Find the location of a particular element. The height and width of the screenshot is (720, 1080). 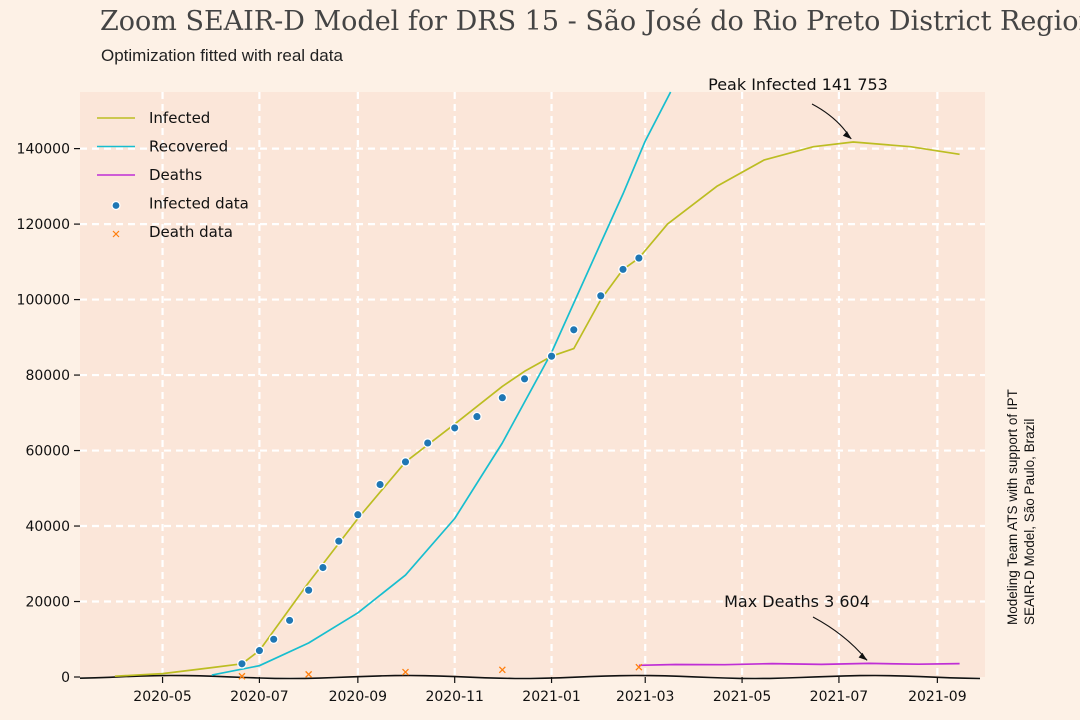

x-tick-label: 2020-05 is located at coordinates (162, 697).